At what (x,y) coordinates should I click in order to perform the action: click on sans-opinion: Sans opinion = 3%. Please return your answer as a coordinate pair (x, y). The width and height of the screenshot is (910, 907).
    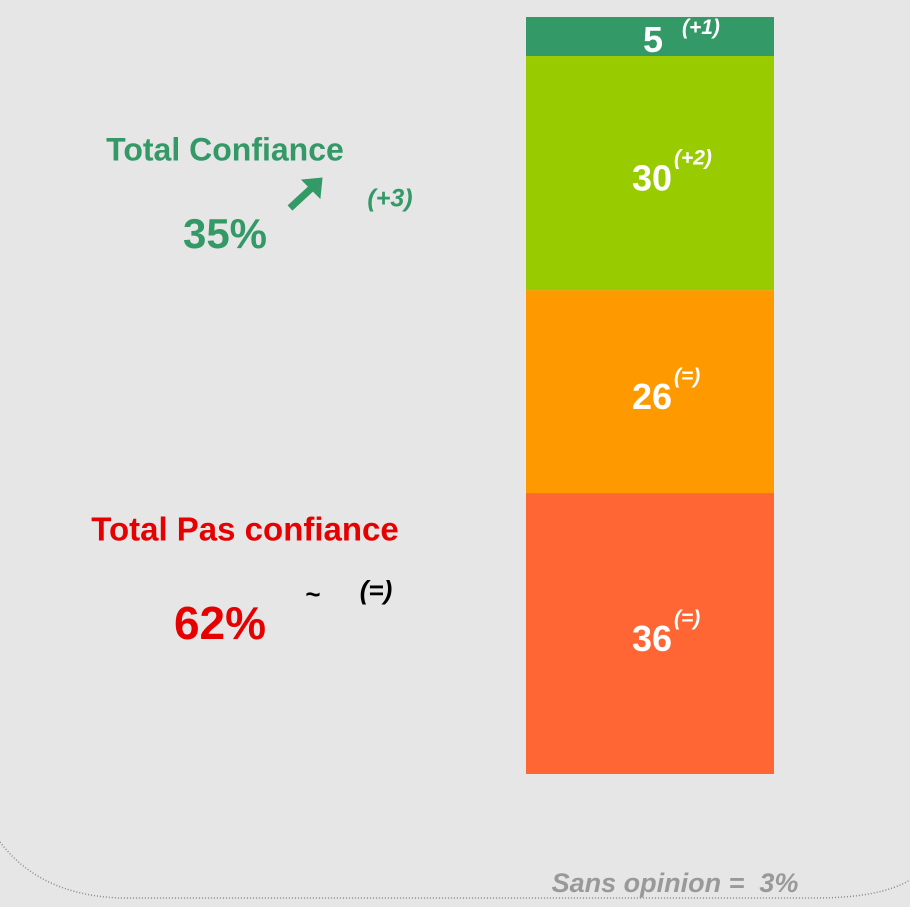
    Looking at the image, I should click on (675, 883).